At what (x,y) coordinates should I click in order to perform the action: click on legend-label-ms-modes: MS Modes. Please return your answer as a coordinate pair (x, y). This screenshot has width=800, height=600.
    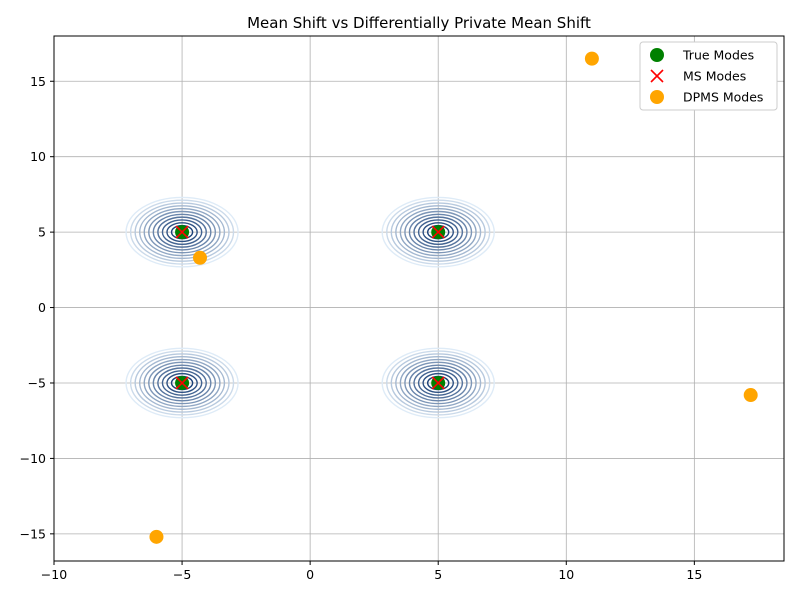
    Looking at the image, I should click on (714, 76).